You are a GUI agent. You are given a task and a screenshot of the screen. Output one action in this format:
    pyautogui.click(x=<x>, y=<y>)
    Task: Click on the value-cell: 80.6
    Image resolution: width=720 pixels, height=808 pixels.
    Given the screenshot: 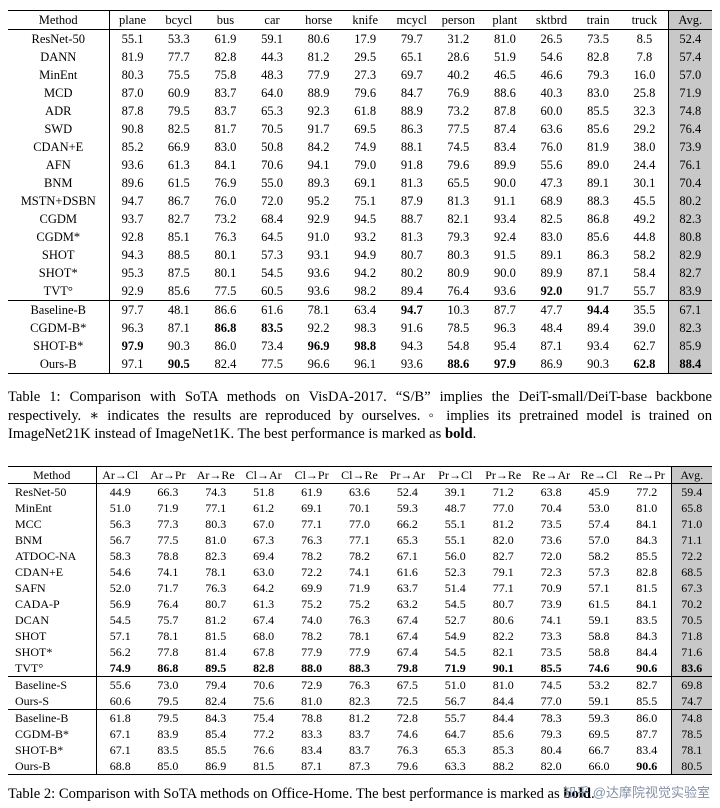 What is the action you would take?
    pyautogui.click(x=318, y=39)
    